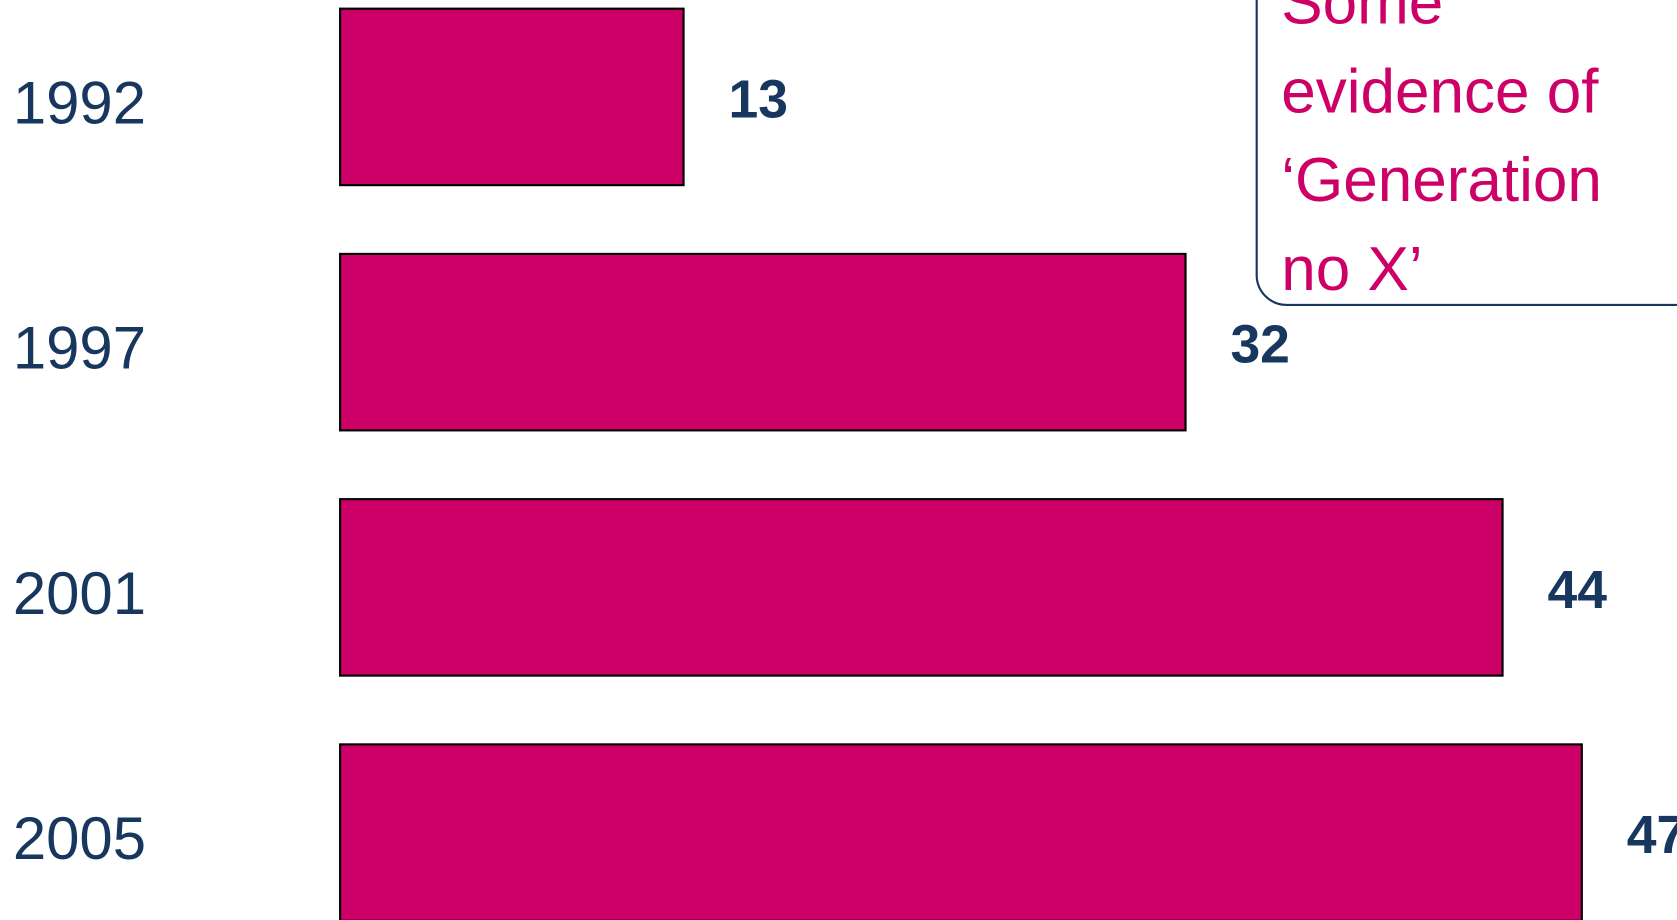 This screenshot has width=1677, height=920. I want to click on category-label: 2001, so click(79, 593).